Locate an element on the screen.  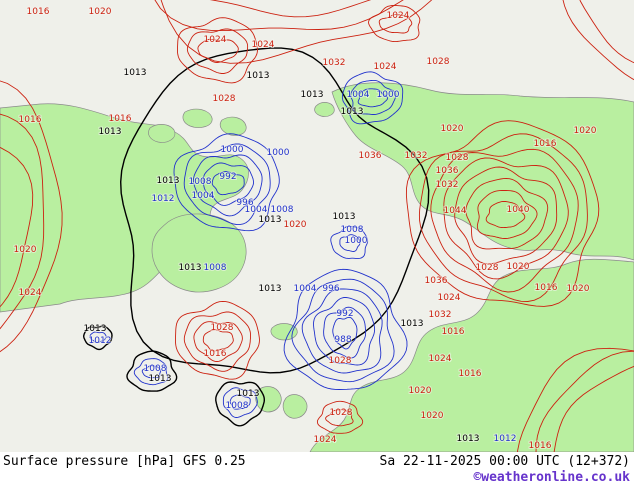
isobar-value-label: 992 is located at coordinates (344, 314).